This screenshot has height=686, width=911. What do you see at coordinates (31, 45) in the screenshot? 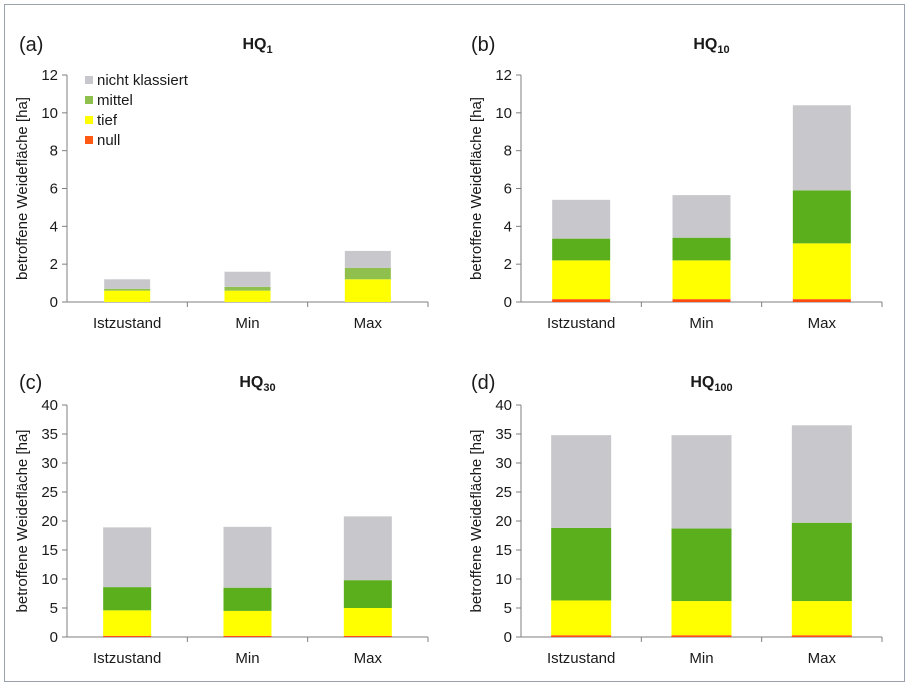
I see `panel-label: (a)` at bounding box center [31, 45].